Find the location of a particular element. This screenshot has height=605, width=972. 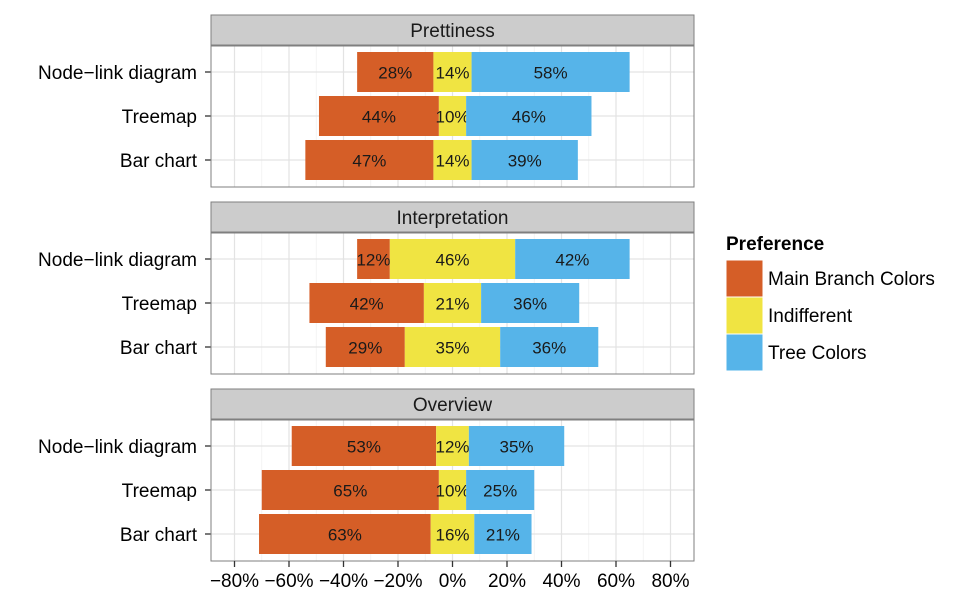

x-tick-label: 20% is located at coordinates (507, 581).